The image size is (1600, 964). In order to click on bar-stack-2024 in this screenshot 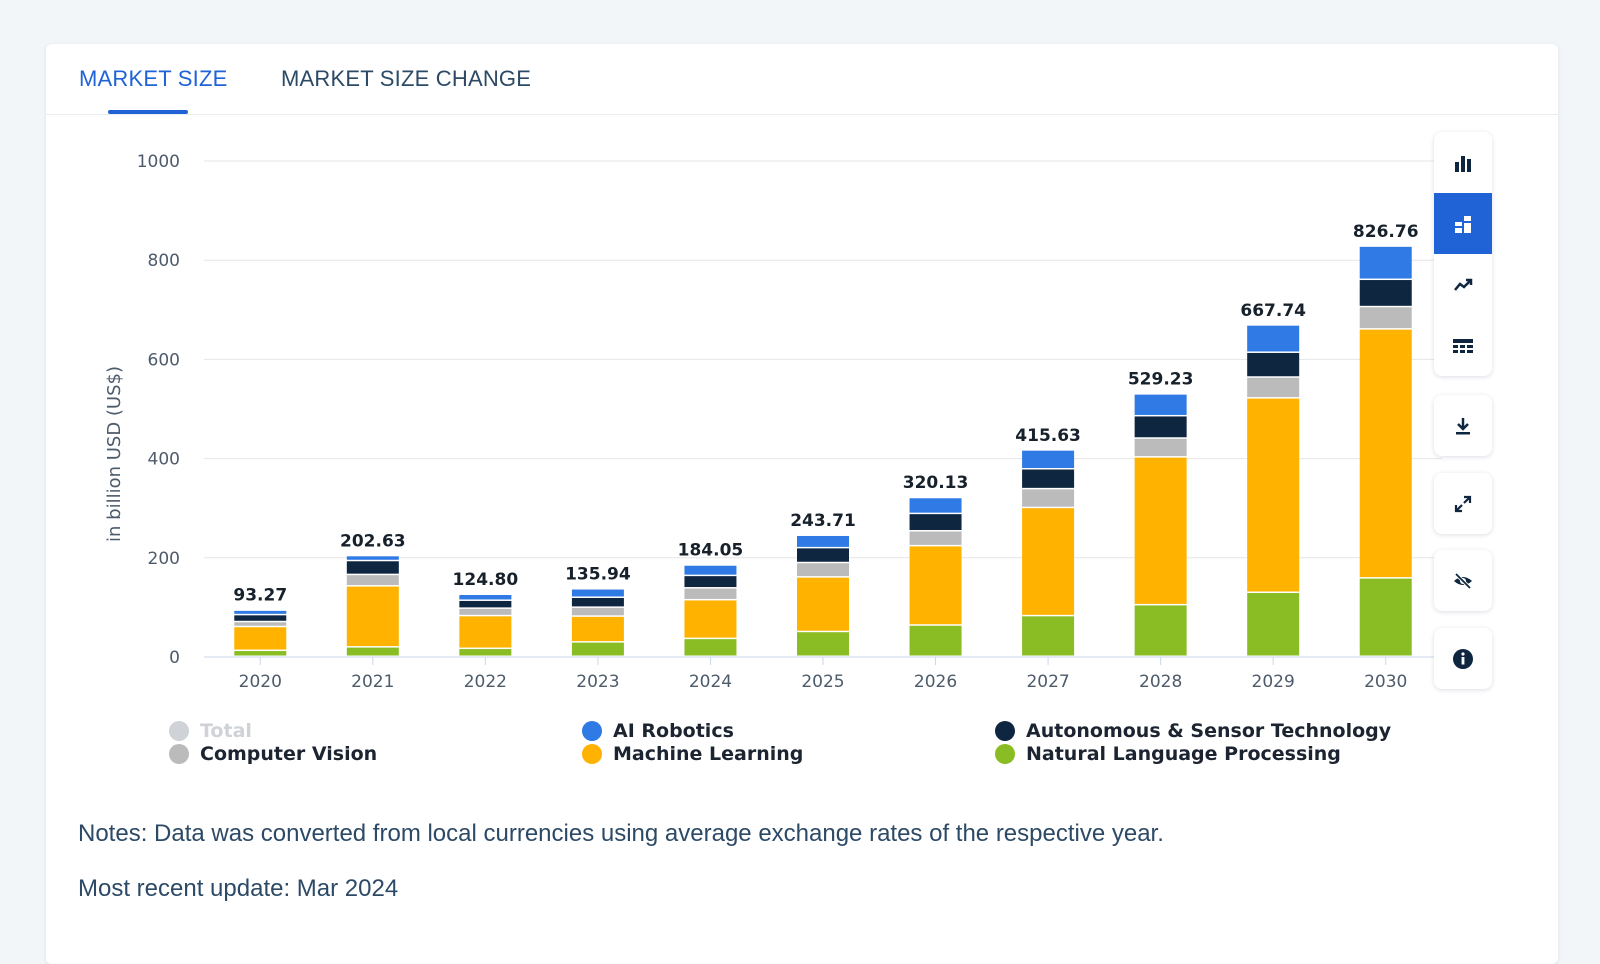, I will do `click(710, 610)`.